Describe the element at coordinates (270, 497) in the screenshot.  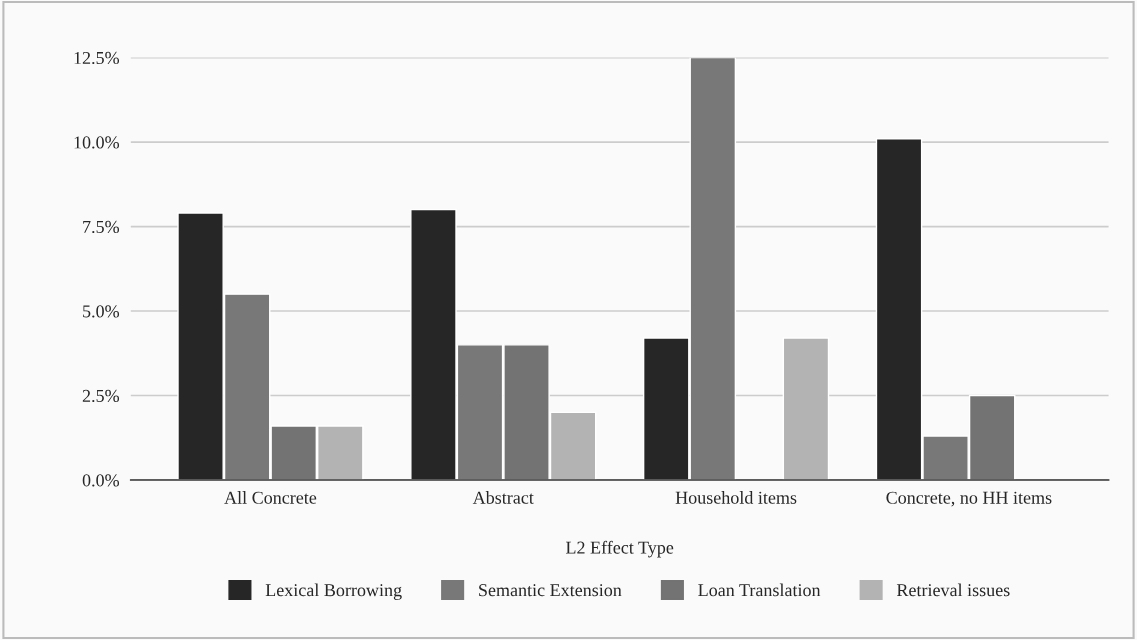
I see `x-tick-label: All Concrete` at that location.